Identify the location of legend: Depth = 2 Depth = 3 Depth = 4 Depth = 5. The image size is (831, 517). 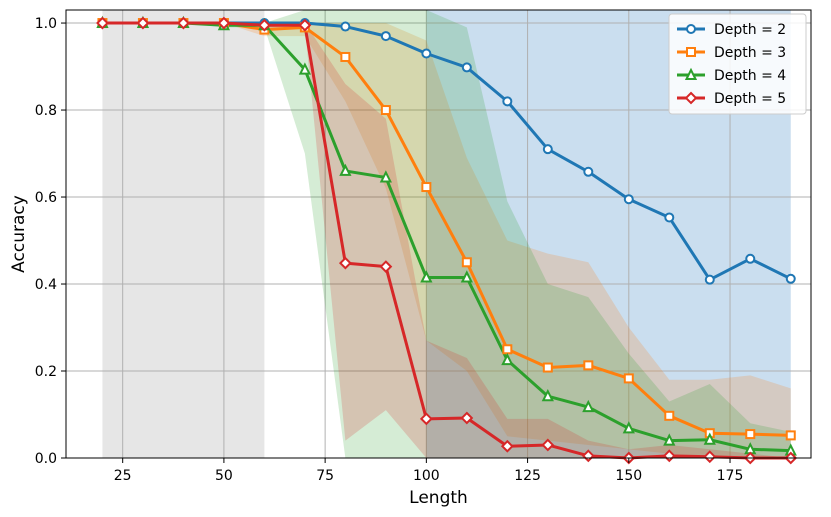
(737, 64).